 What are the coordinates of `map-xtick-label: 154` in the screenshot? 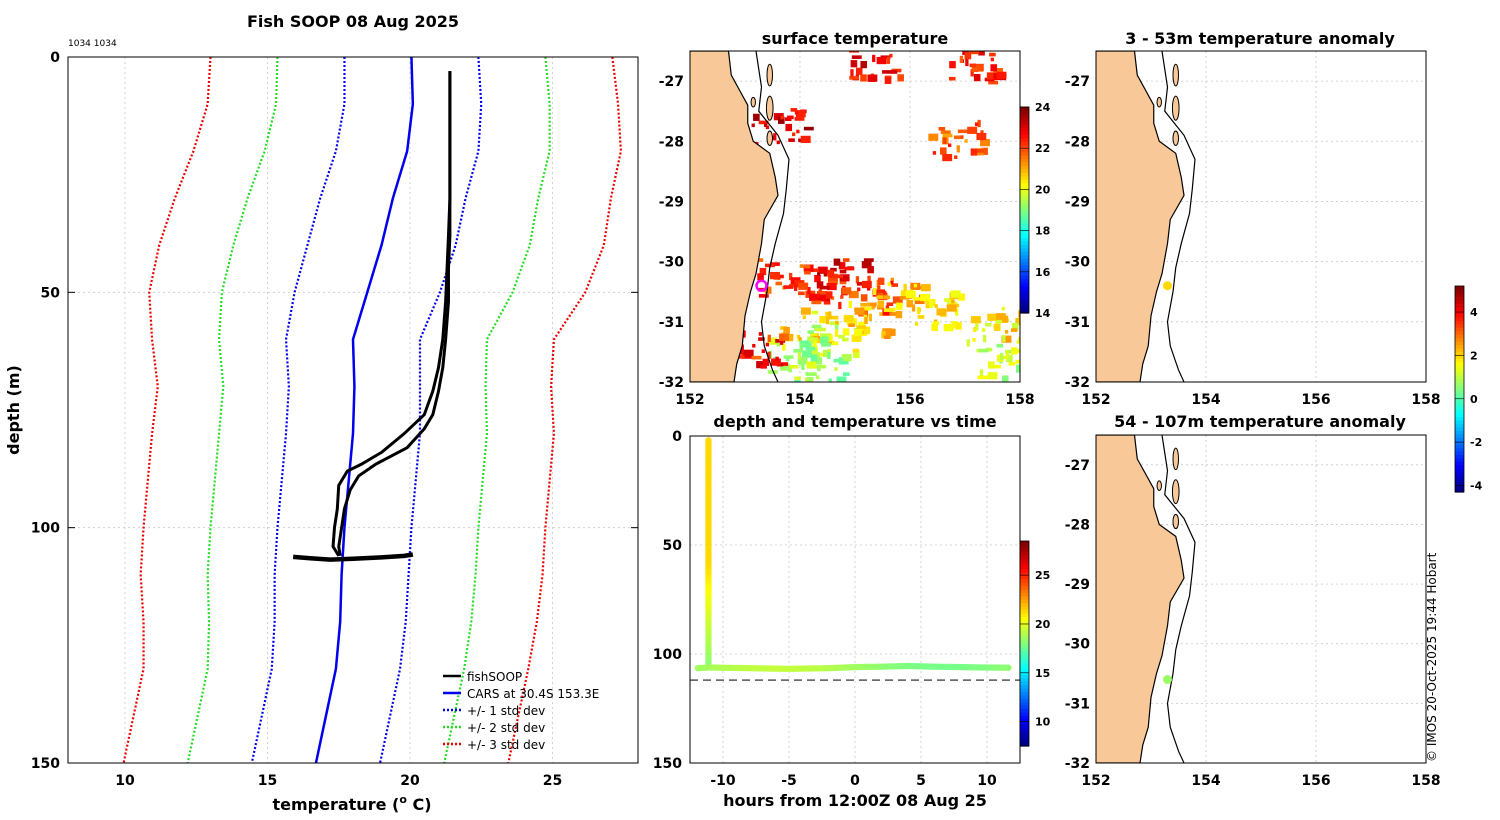 It's located at (799, 400).